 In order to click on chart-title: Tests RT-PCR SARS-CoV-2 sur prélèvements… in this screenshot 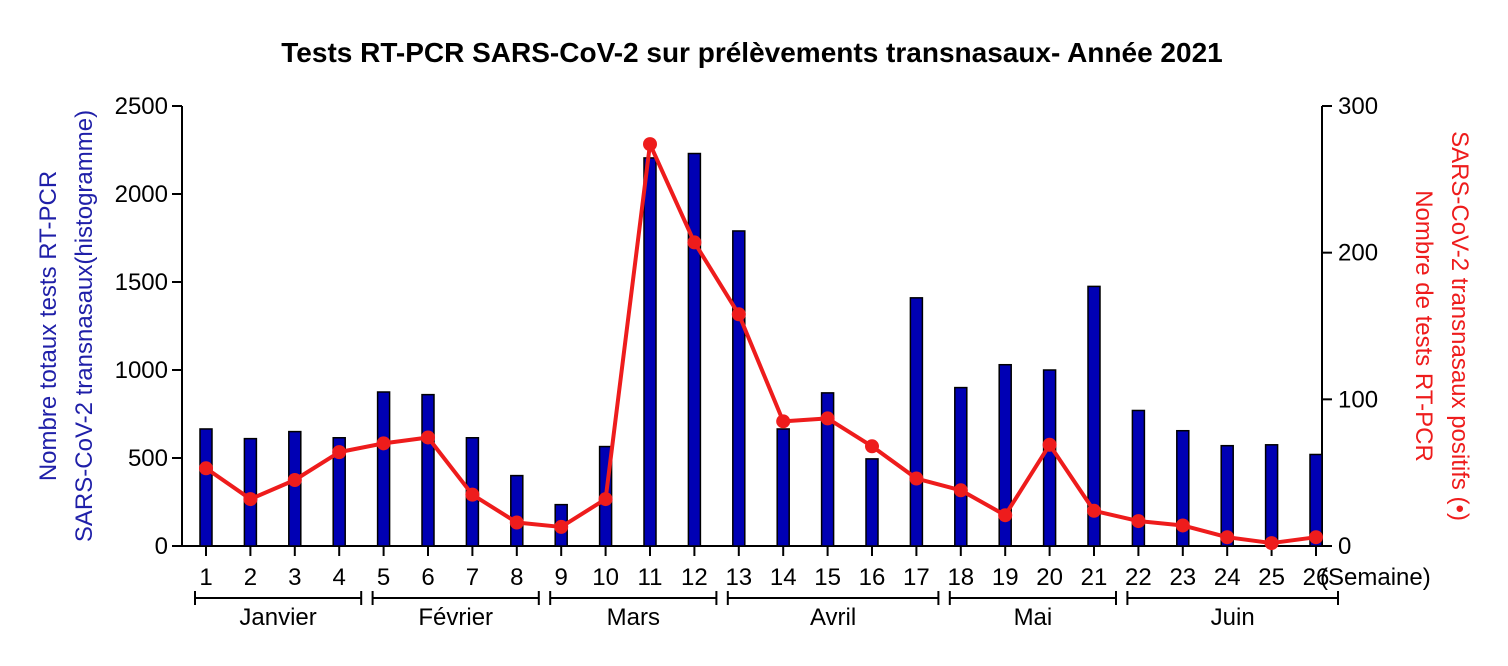, I will do `click(751, 52)`.